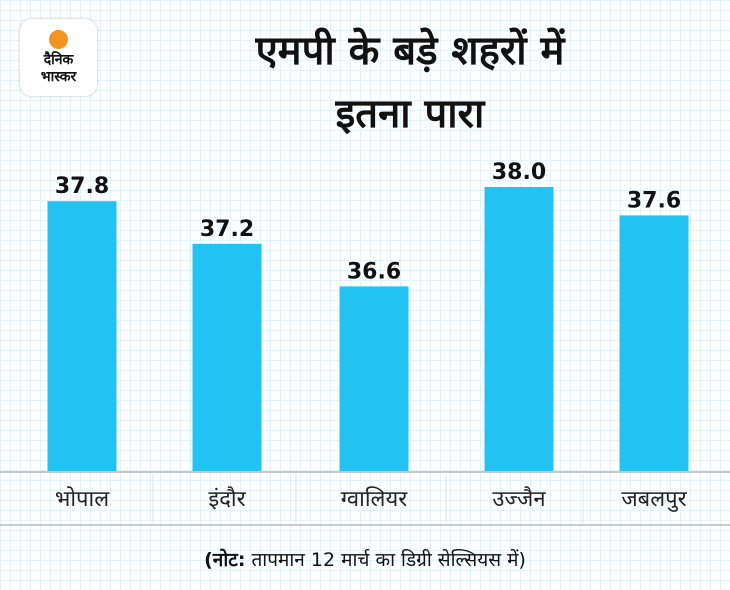  What do you see at coordinates (410, 51) in the screenshot?
I see `chart-title-line1: एमपी के बड़े शहरों में` at bounding box center [410, 51].